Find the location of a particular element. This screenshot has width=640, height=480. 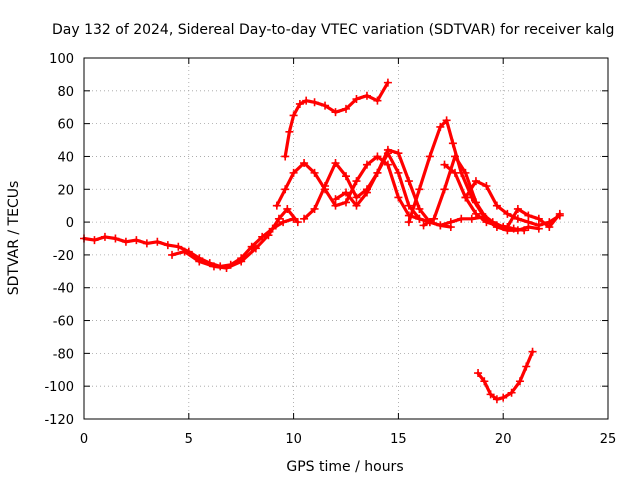

y-axis-title: SDTVAR / TECUs is located at coordinates (14, 238).